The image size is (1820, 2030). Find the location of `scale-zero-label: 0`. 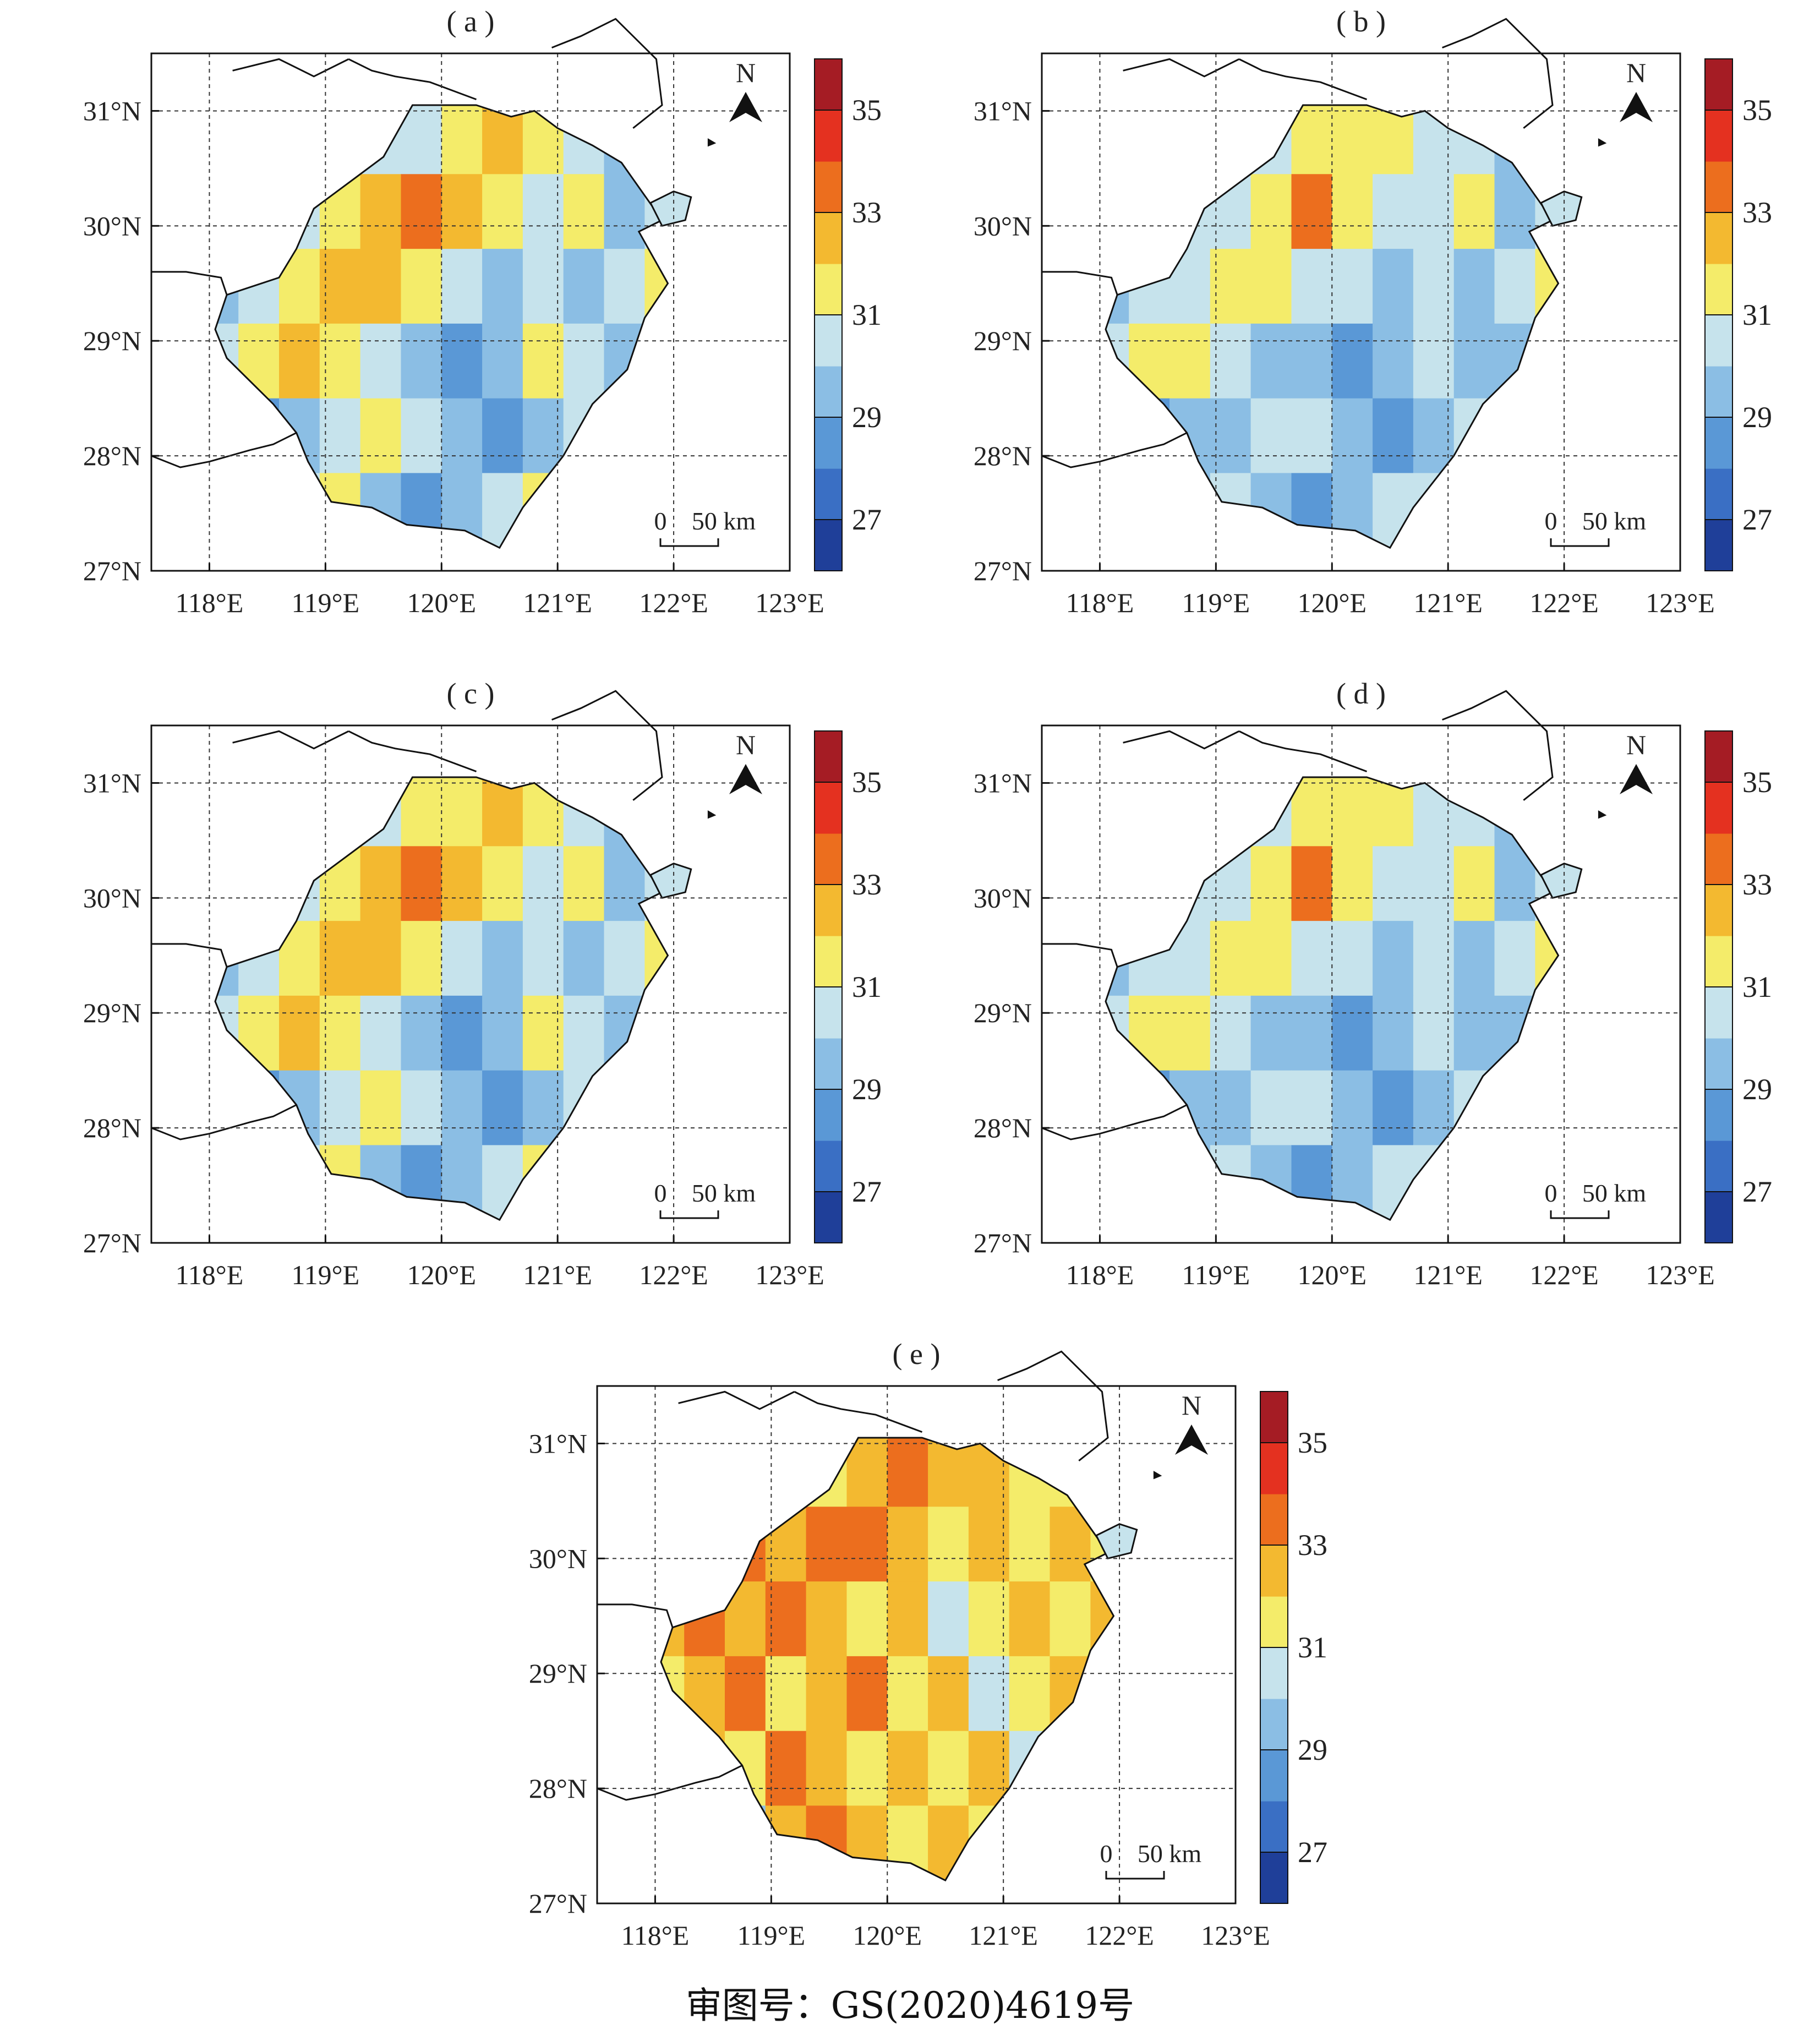

scale-zero-label: 0 is located at coordinates (660, 521).